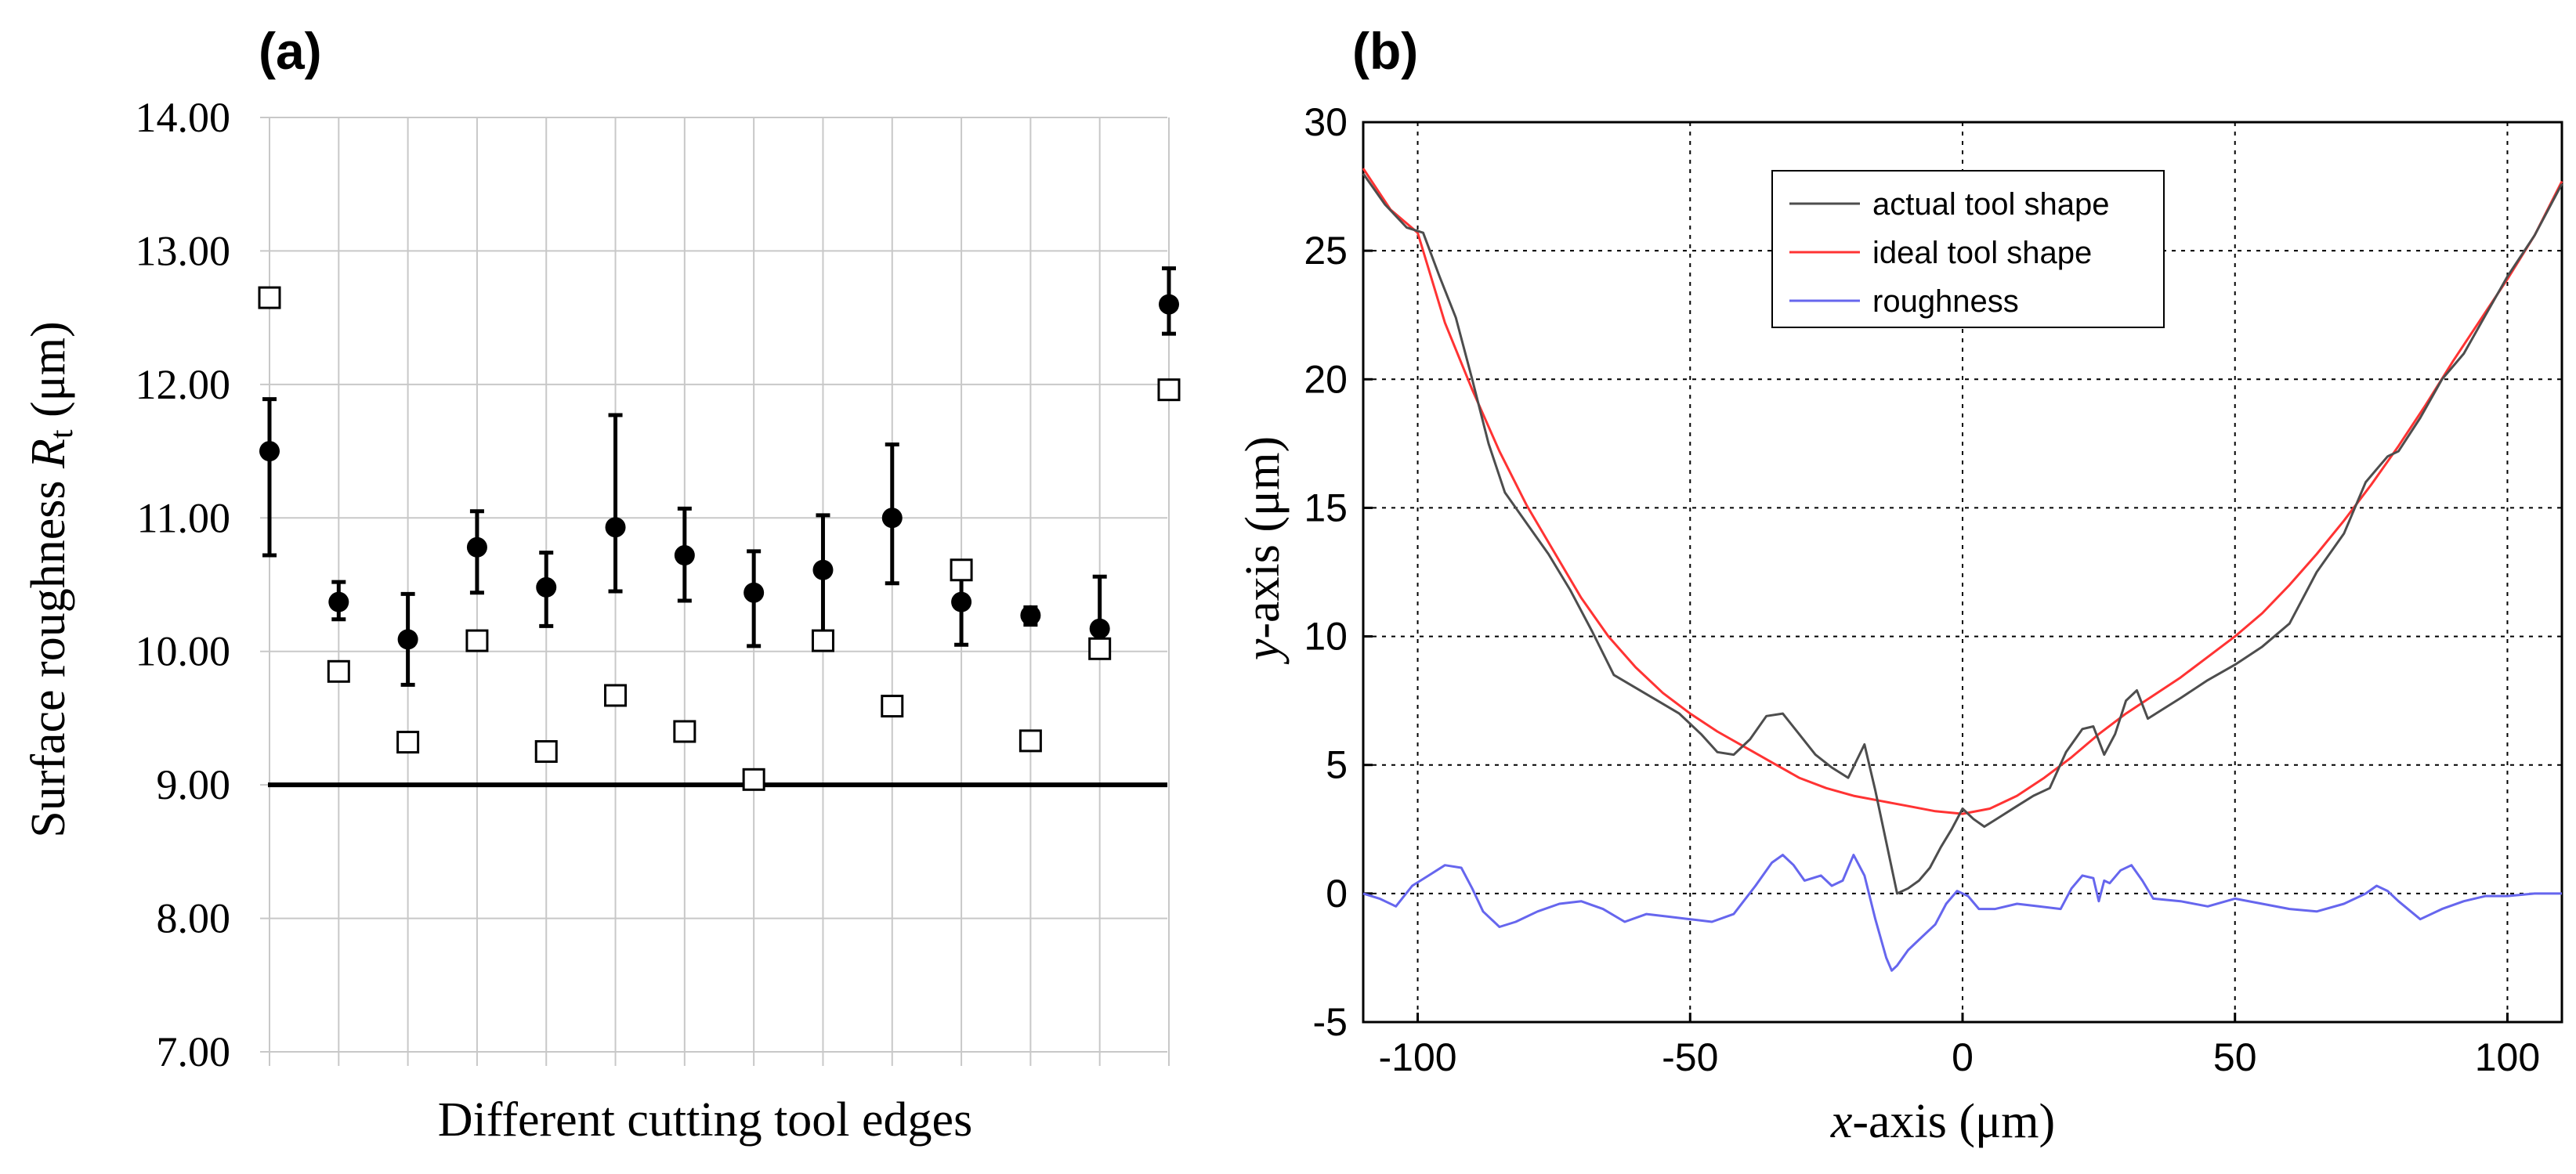 Image resolution: width=2576 pixels, height=1174 pixels. What do you see at coordinates (1990, 205) in the screenshot?
I see `legend-label-1: actual tool shape` at bounding box center [1990, 205].